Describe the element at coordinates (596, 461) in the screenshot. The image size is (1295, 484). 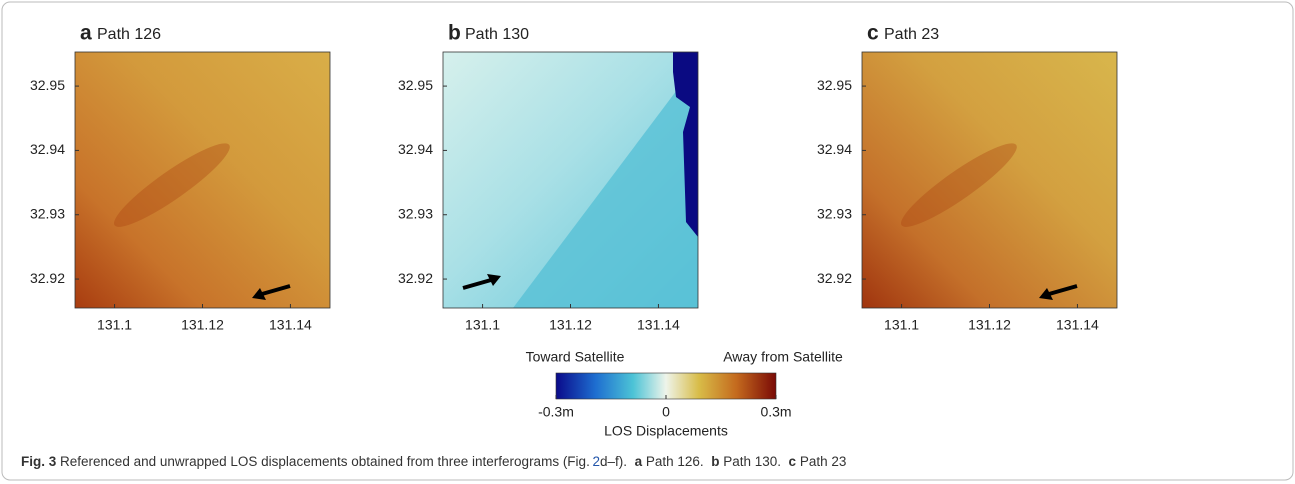
I see `caption-link: 2` at that location.